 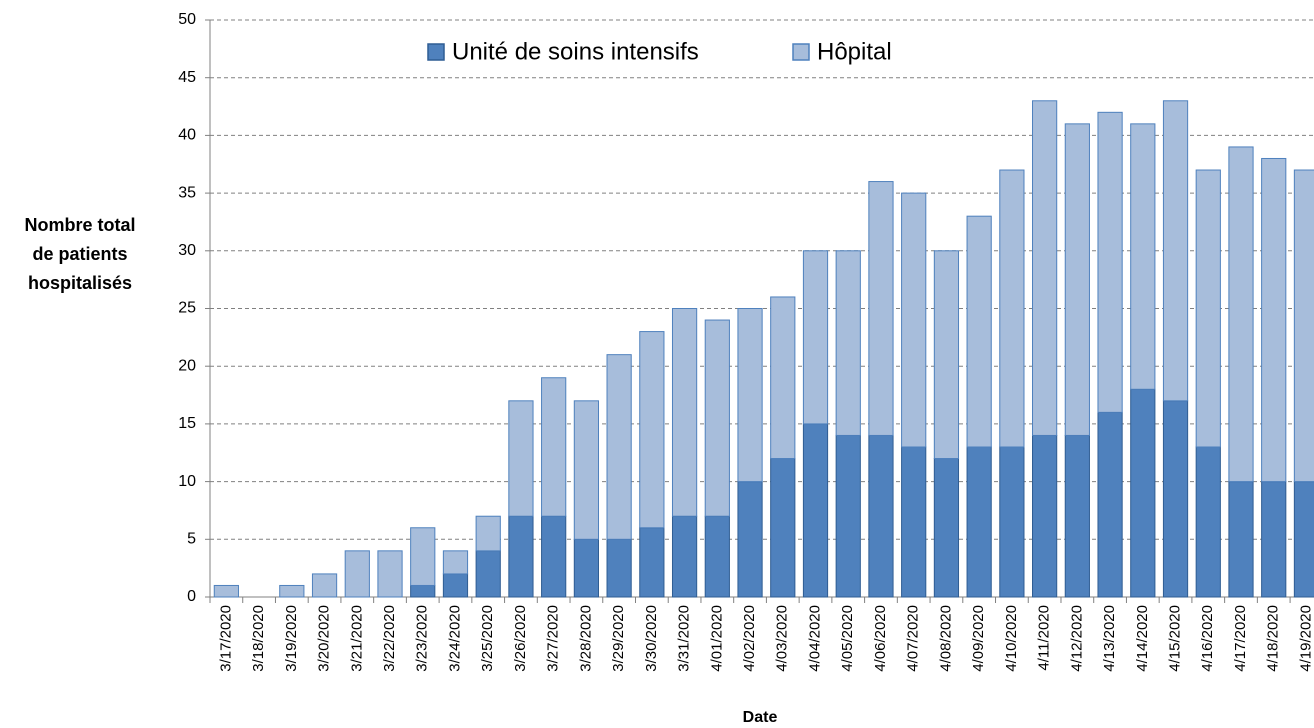 What do you see at coordinates (1011, 638) in the screenshot?
I see `x-tick-label: 4/10/2020` at bounding box center [1011, 638].